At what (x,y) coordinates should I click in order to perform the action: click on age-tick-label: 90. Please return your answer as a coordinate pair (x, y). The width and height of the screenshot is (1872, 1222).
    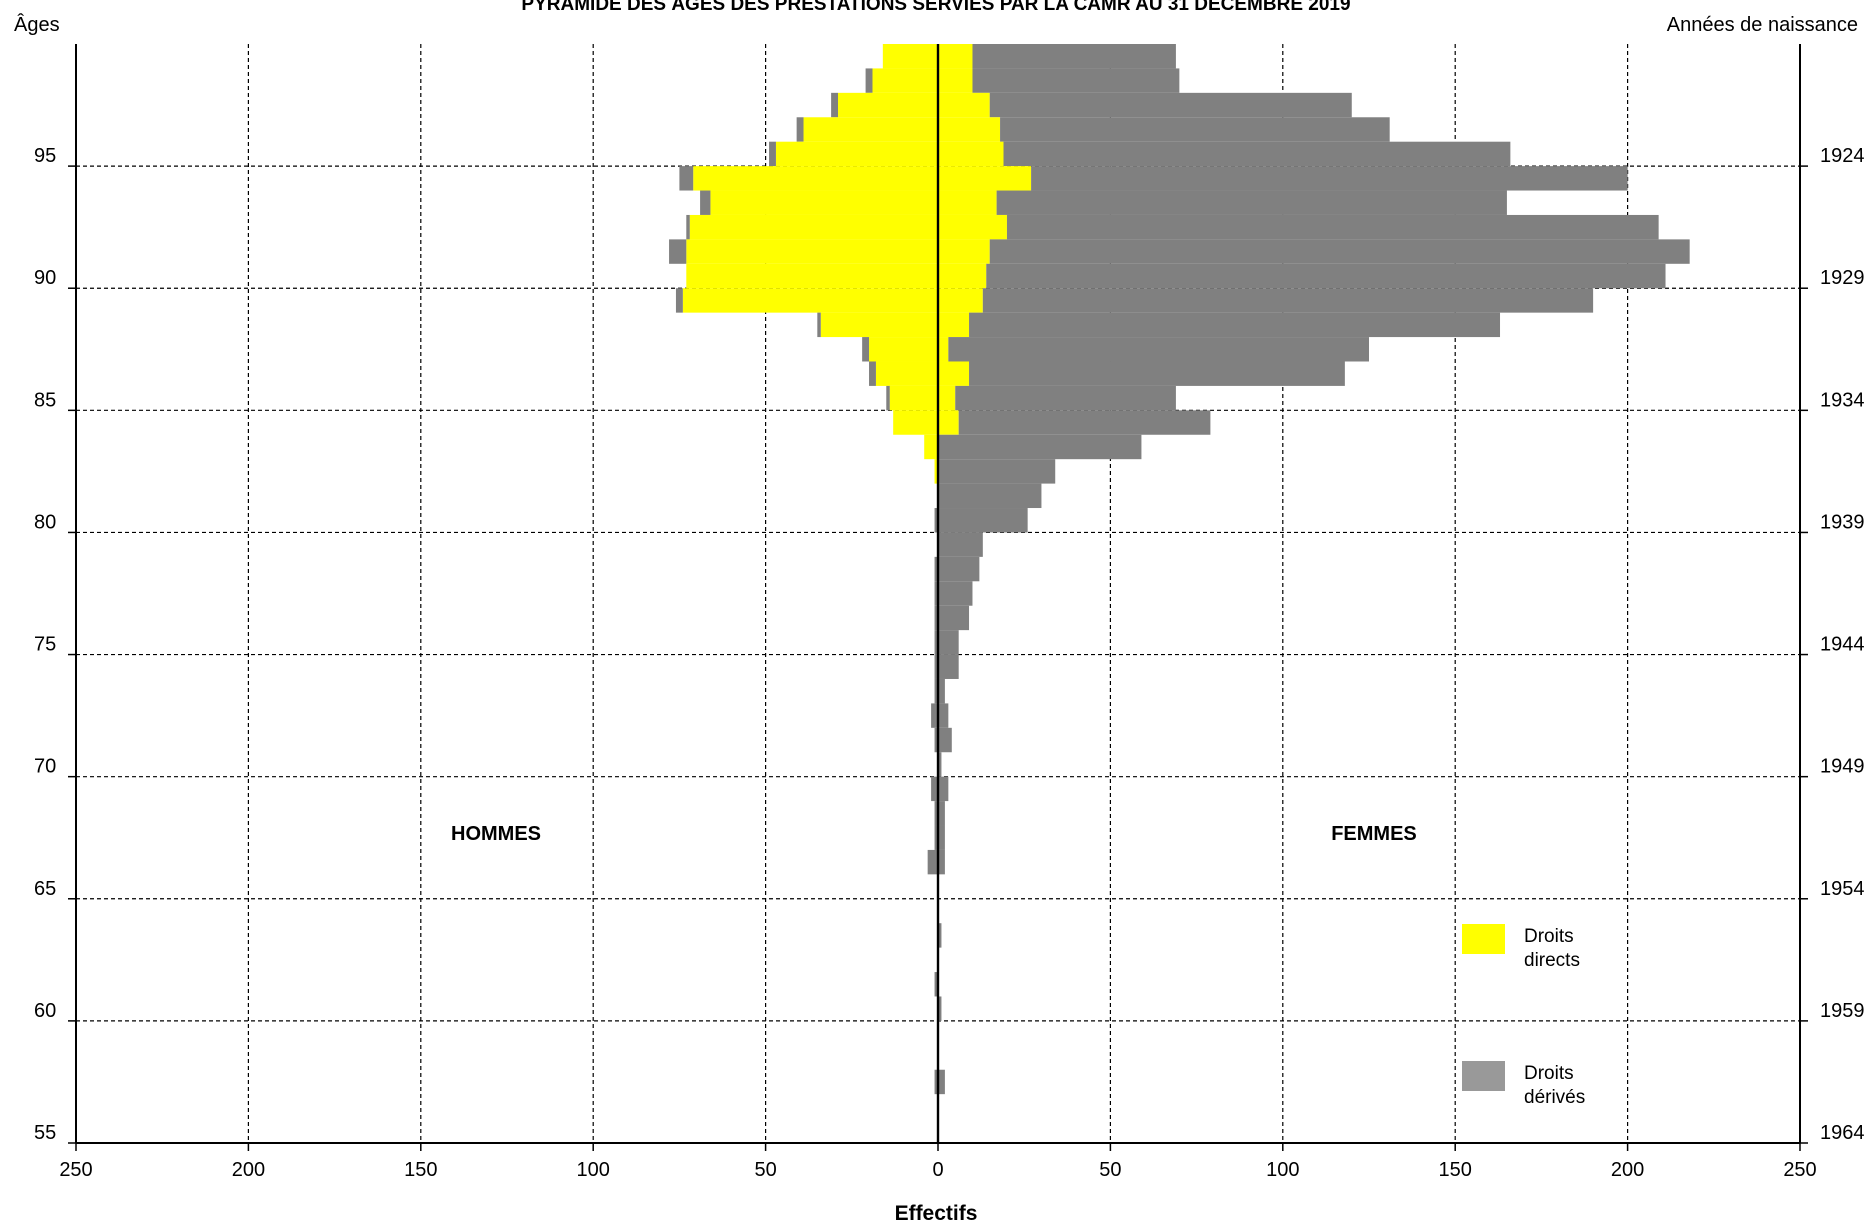
    Looking at the image, I should click on (45, 278).